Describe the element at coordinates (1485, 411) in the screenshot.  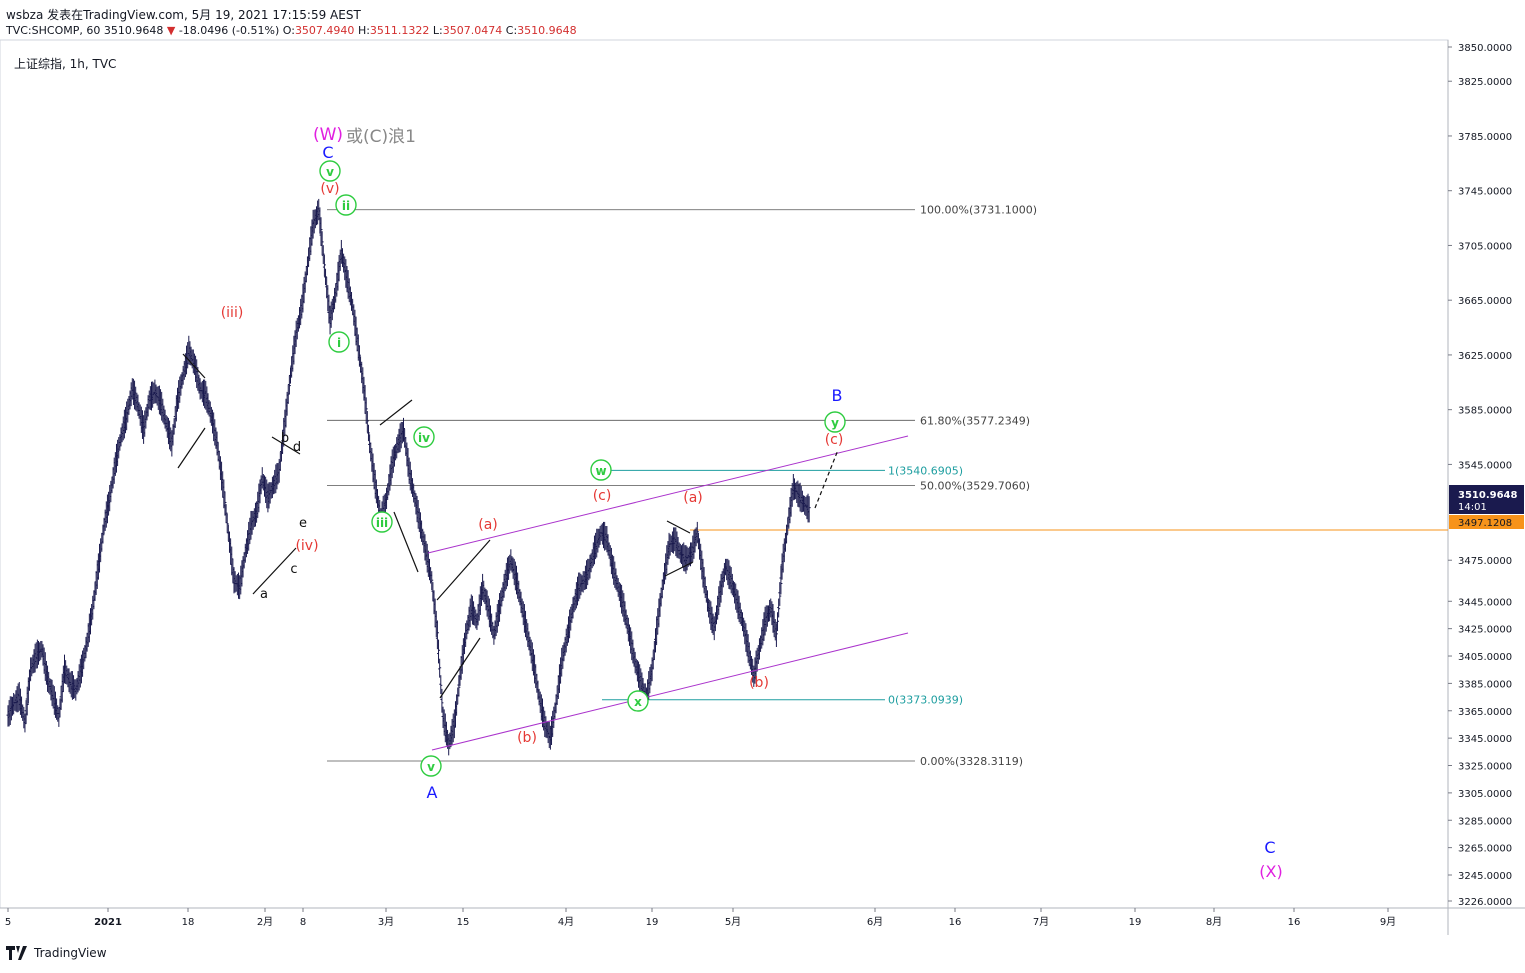
I see `y-tick-label: 3585.0000` at that location.